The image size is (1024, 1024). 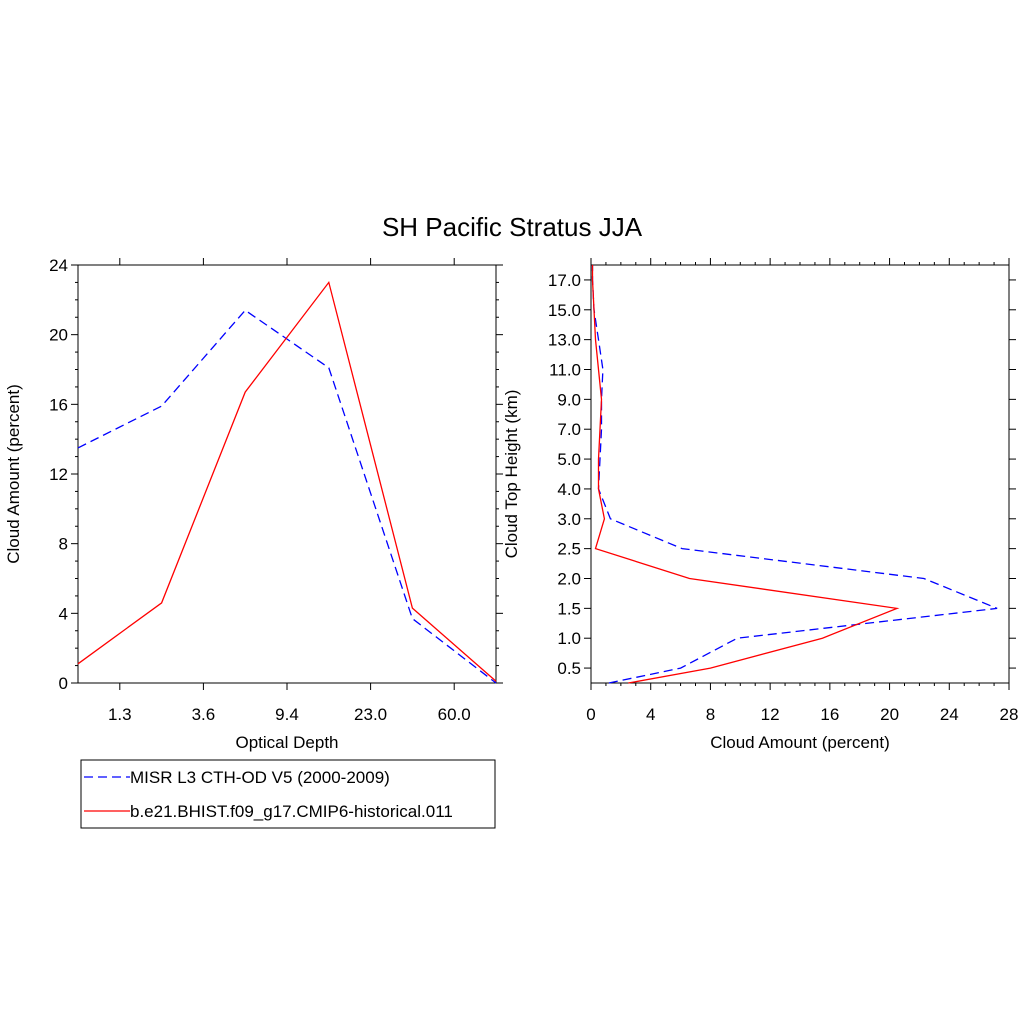 What do you see at coordinates (565, 370) in the screenshot?
I see `y-tick-label: 11.0` at bounding box center [565, 370].